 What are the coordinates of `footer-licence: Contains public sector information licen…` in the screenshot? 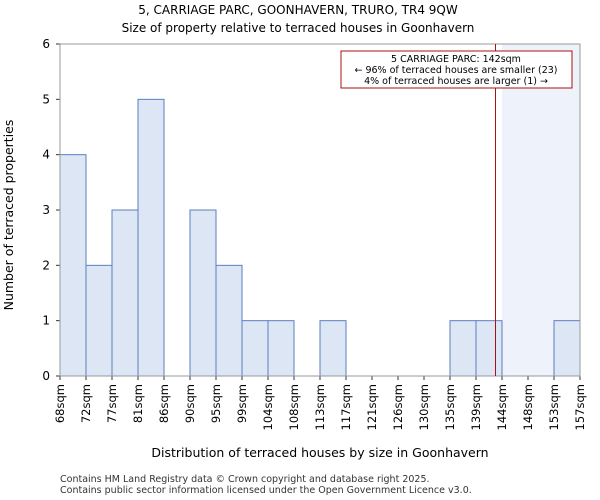 It's located at (266, 490).